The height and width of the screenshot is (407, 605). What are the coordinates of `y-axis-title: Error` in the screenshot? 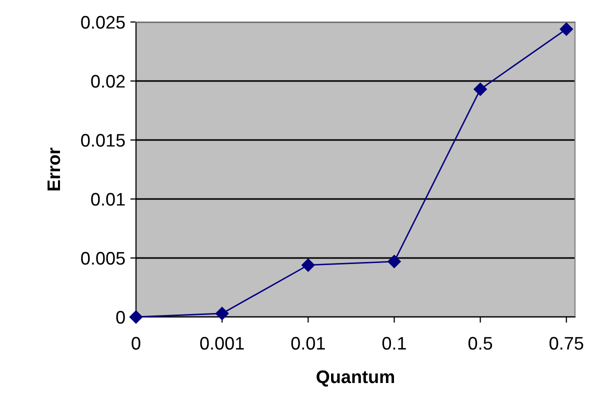 It's located at (54, 169).